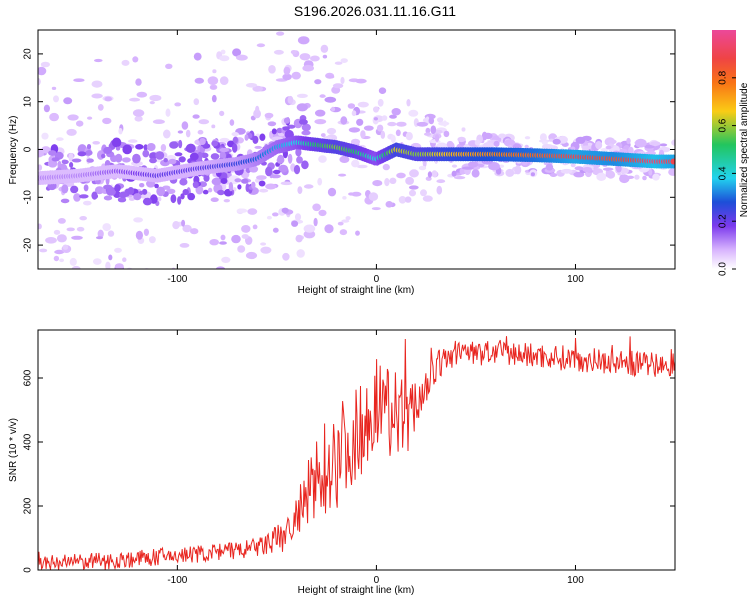 The height and width of the screenshot is (600, 750). Describe the element at coordinates (723, 269) in the screenshot. I see `colorbar-tick-label: 0.0` at that location.